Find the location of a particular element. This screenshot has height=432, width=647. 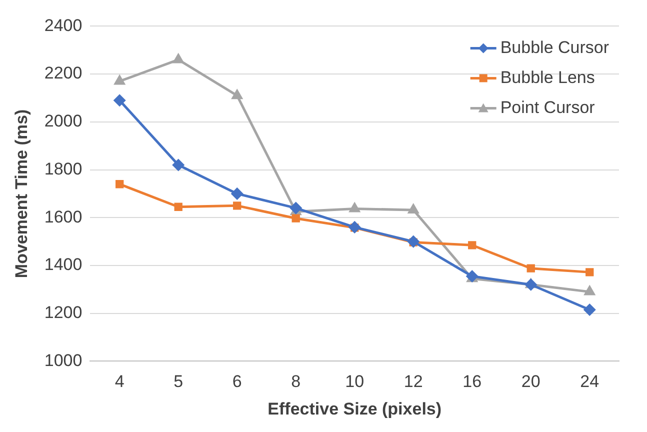

x-tick-label: 24 is located at coordinates (590, 382).